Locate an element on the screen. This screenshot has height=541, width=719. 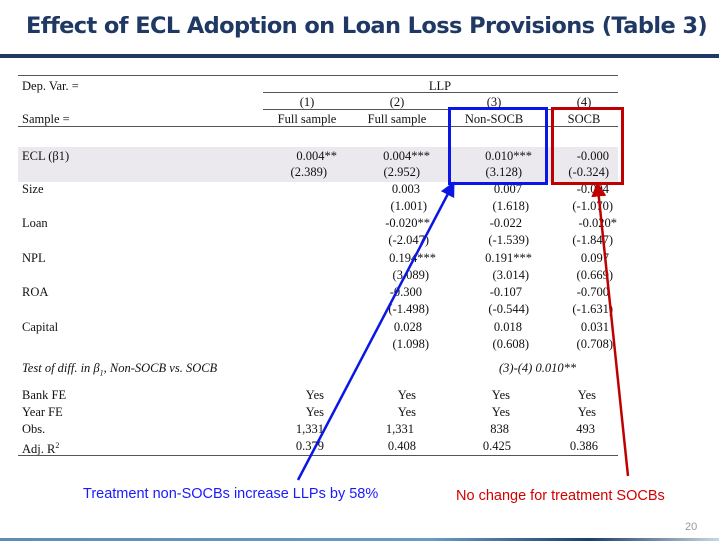
coef-roa-2: -0.300 is located at coordinates (405, 292).